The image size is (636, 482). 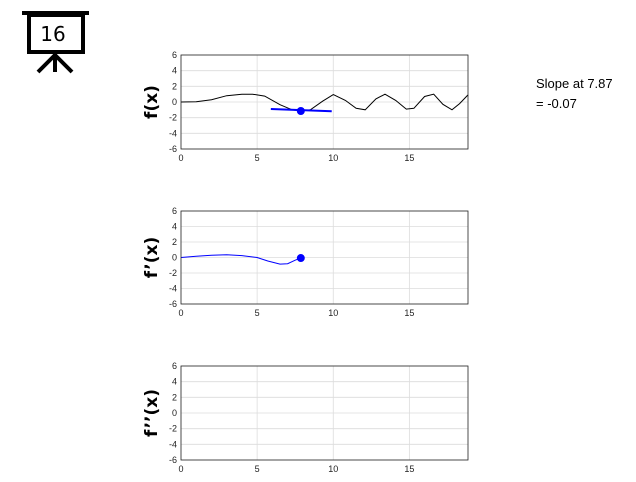 I want to click on slope-readout-line1: Slope at 7.87, so click(x=574, y=83).